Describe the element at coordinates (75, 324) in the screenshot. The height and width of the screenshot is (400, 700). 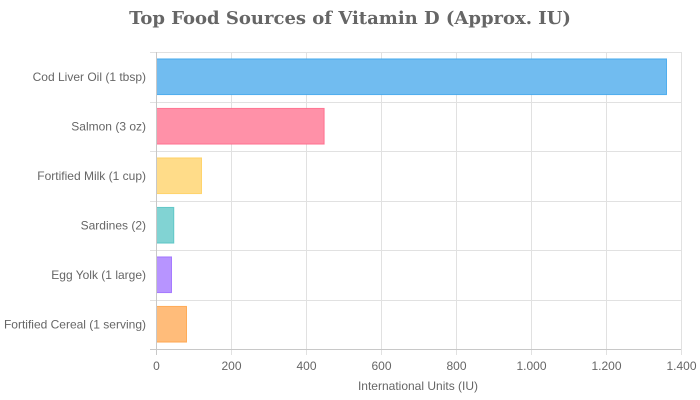
I see `y-tick-label: Fortified Cereal (1 serving)` at that location.